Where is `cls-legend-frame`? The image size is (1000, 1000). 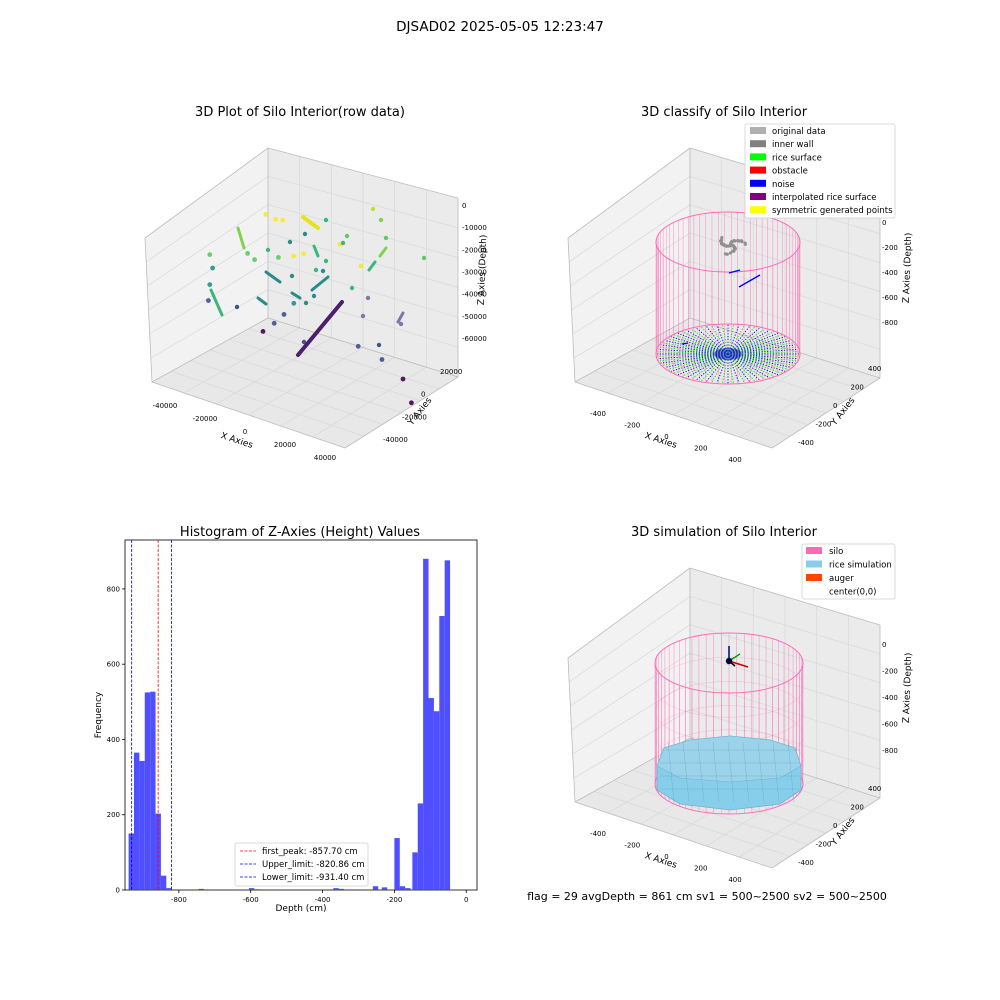 cls-legend-frame is located at coordinates (820, 171).